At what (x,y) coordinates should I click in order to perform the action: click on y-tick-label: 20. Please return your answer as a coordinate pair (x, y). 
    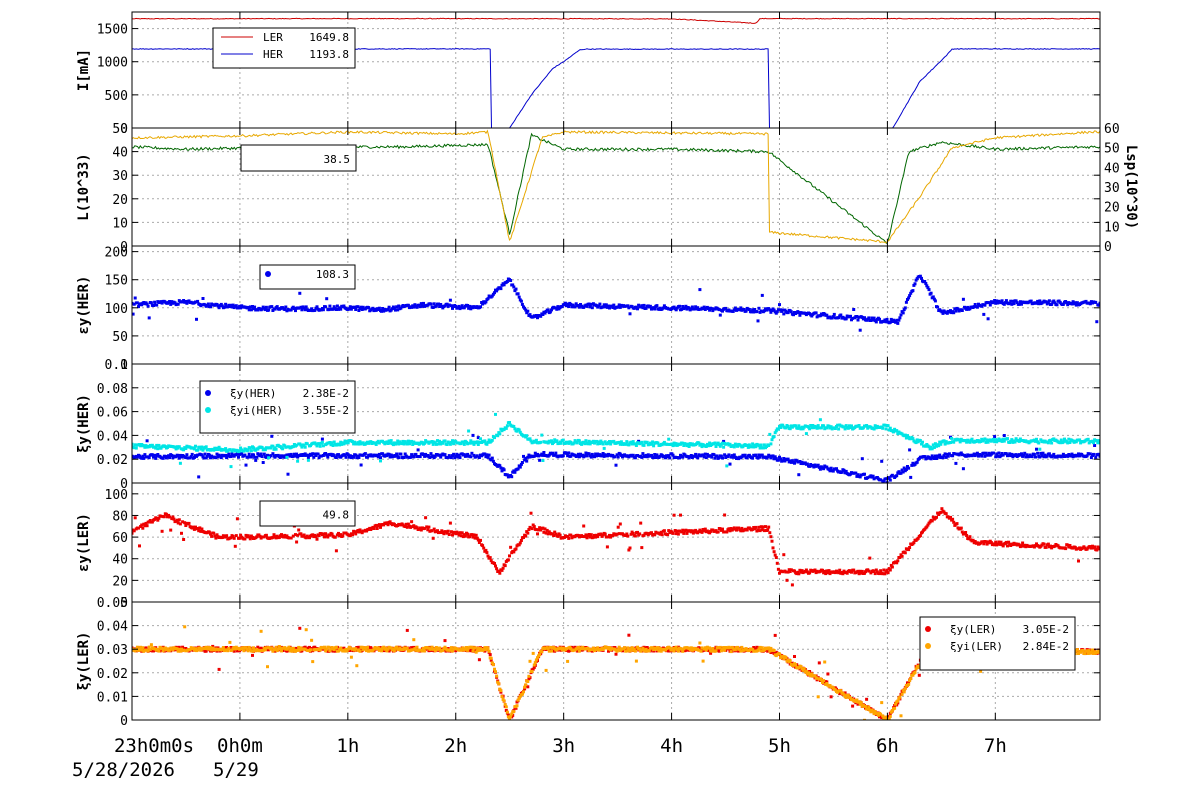
    Looking at the image, I should click on (120, 200).